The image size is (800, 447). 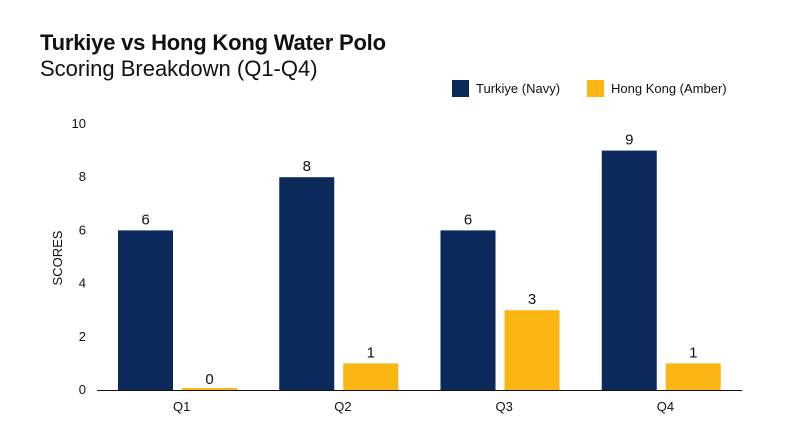 What do you see at coordinates (181, 406) in the screenshot?
I see `x-tick-label: Q1` at bounding box center [181, 406].